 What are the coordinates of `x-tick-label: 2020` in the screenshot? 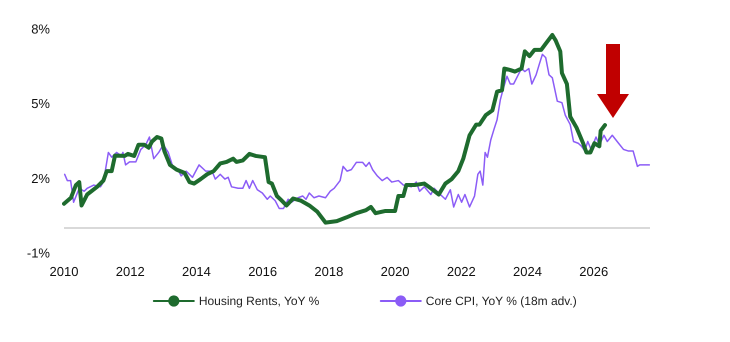 It's located at (395, 271).